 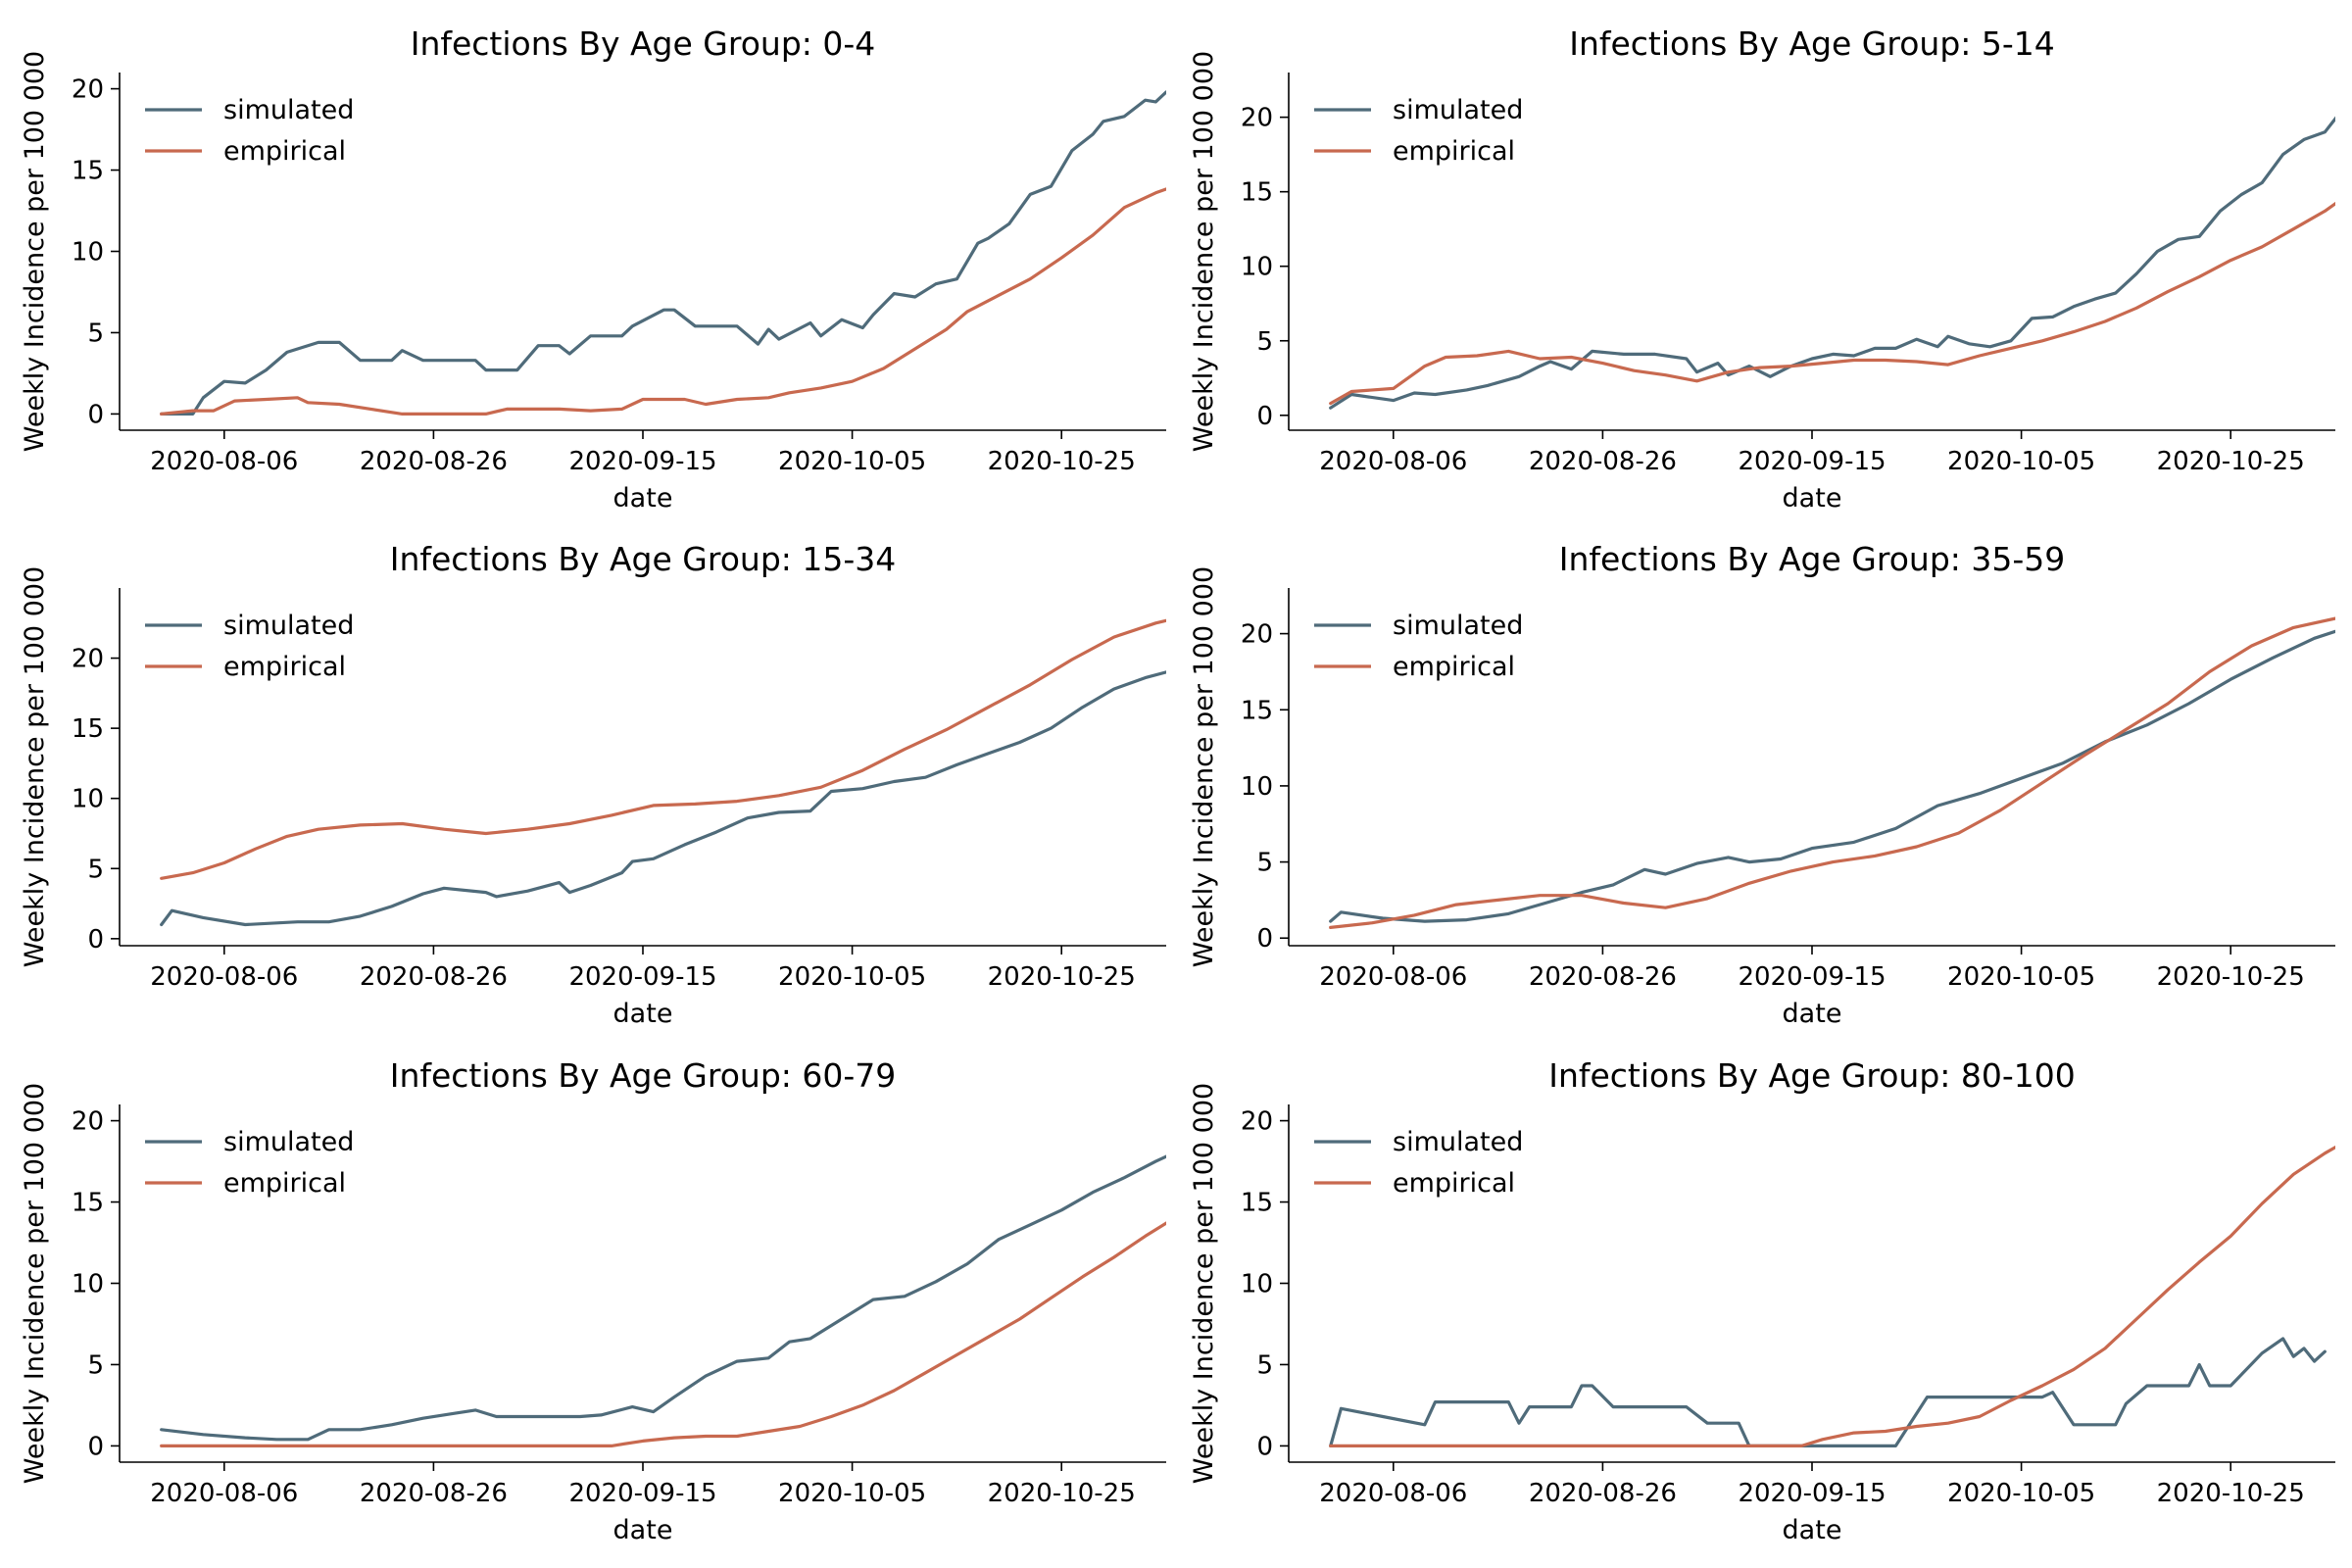 What do you see at coordinates (1812, 559) in the screenshot?
I see `chart-title: Infections By Age Group: 35-59` at bounding box center [1812, 559].